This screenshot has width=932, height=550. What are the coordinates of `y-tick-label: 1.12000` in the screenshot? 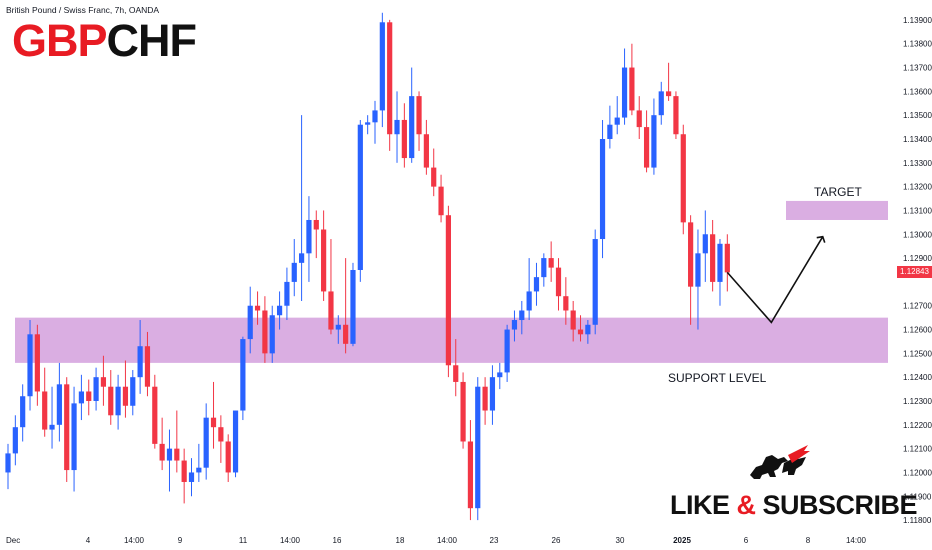 It's located at (917, 472).